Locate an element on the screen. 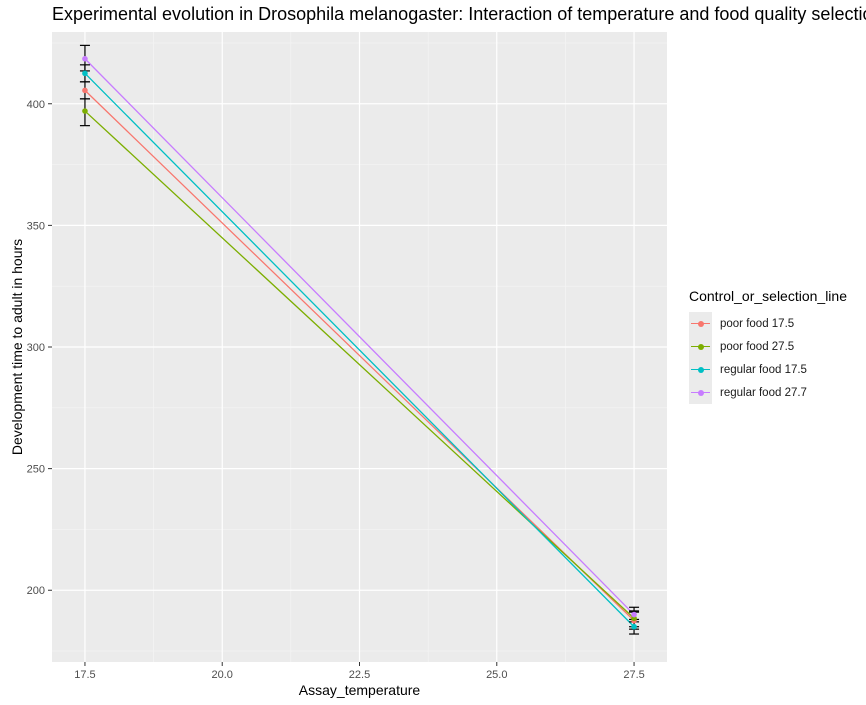 Image resolution: width=866 pixels, height=705 pixels. x-tick-label: 27.5 is located at coordinates (633, 675).